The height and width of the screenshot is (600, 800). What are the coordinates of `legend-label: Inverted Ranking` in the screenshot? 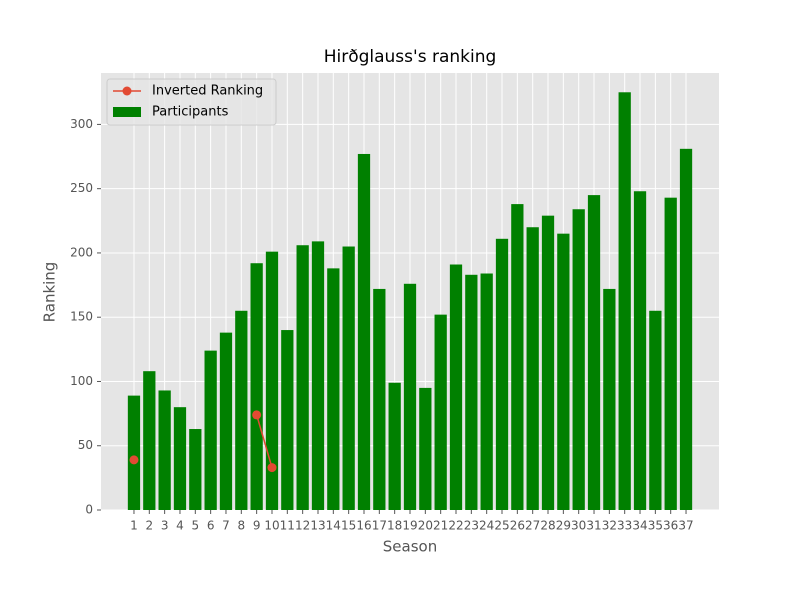 It's located at (207, 91).